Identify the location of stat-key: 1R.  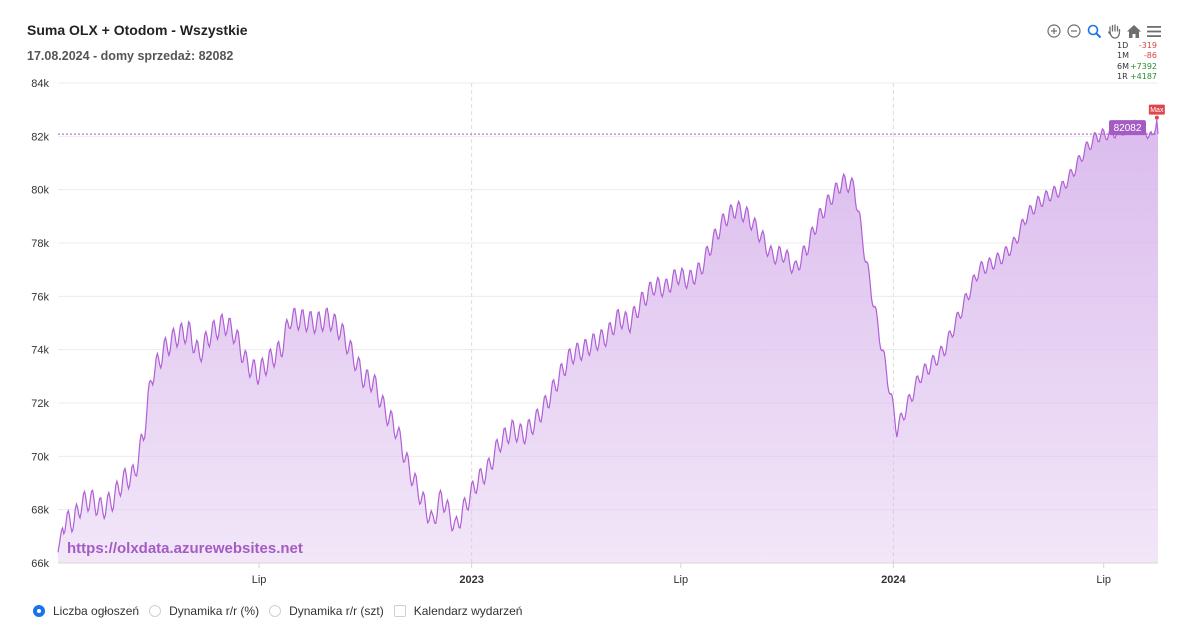
(1122, 77).